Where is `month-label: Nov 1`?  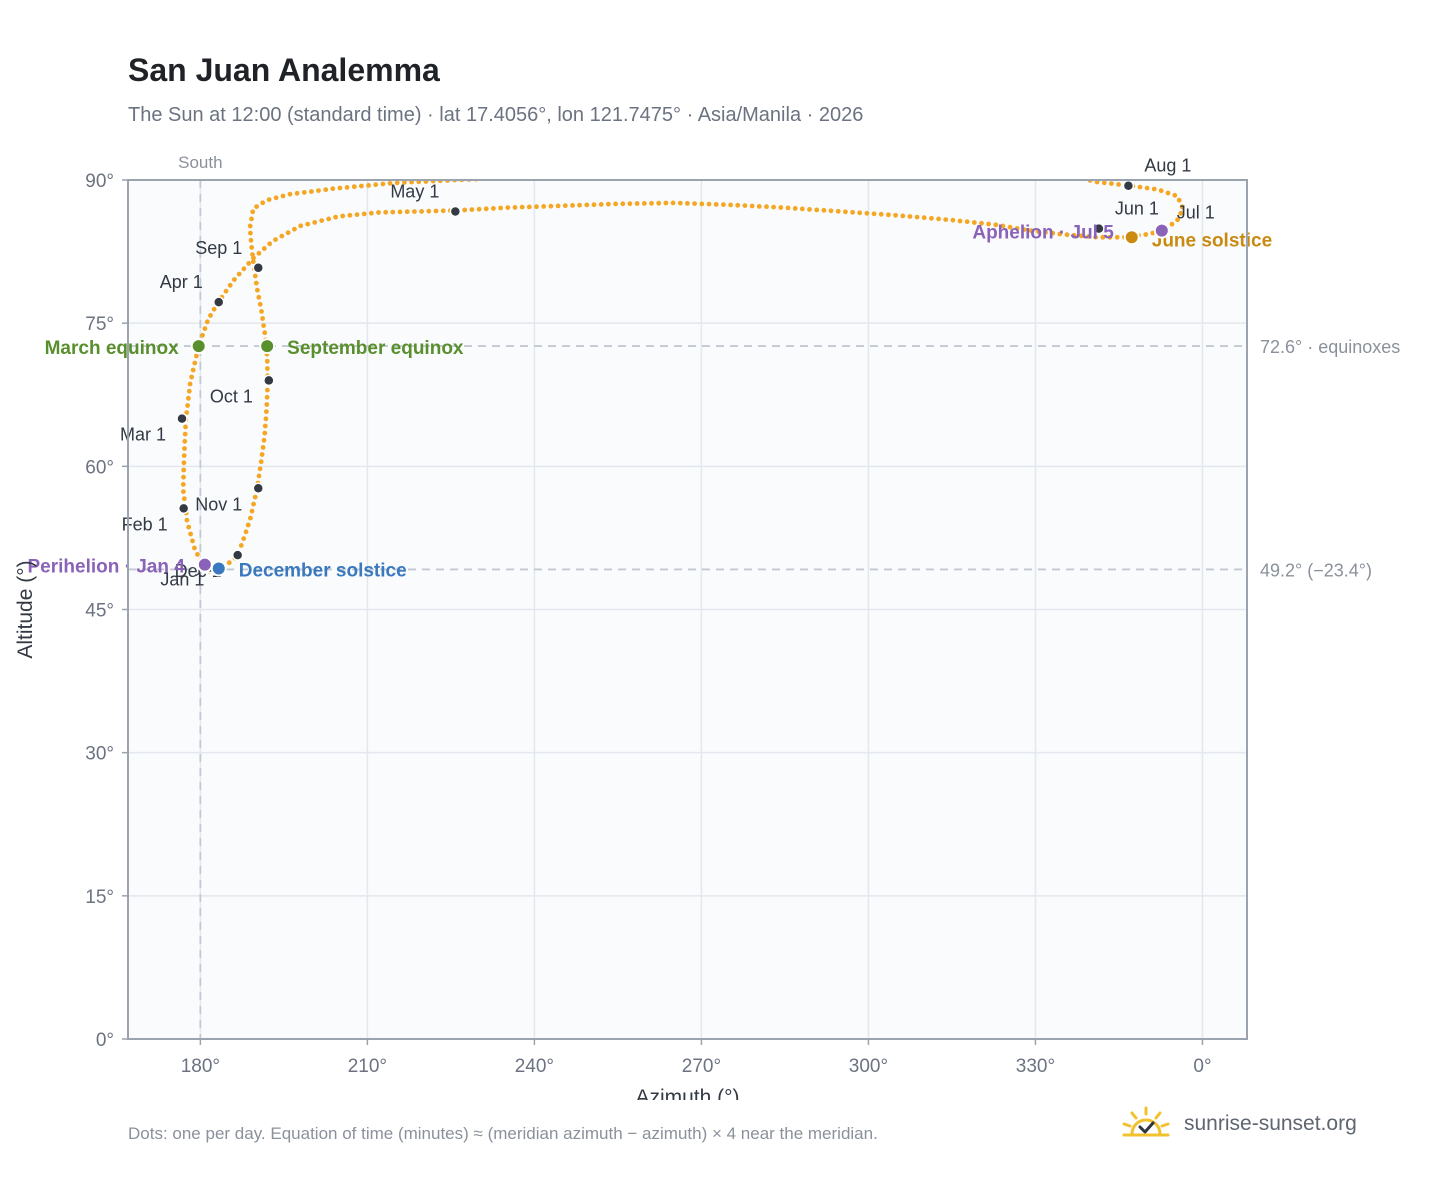
month-label: Nov 1 is located at coordinates (218, 504).